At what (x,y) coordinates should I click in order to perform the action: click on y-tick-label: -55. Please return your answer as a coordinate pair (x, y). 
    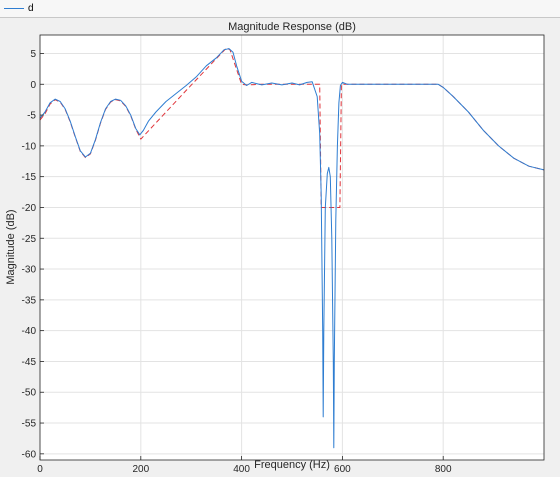
    Looking at the image, I should click on (29, 424).